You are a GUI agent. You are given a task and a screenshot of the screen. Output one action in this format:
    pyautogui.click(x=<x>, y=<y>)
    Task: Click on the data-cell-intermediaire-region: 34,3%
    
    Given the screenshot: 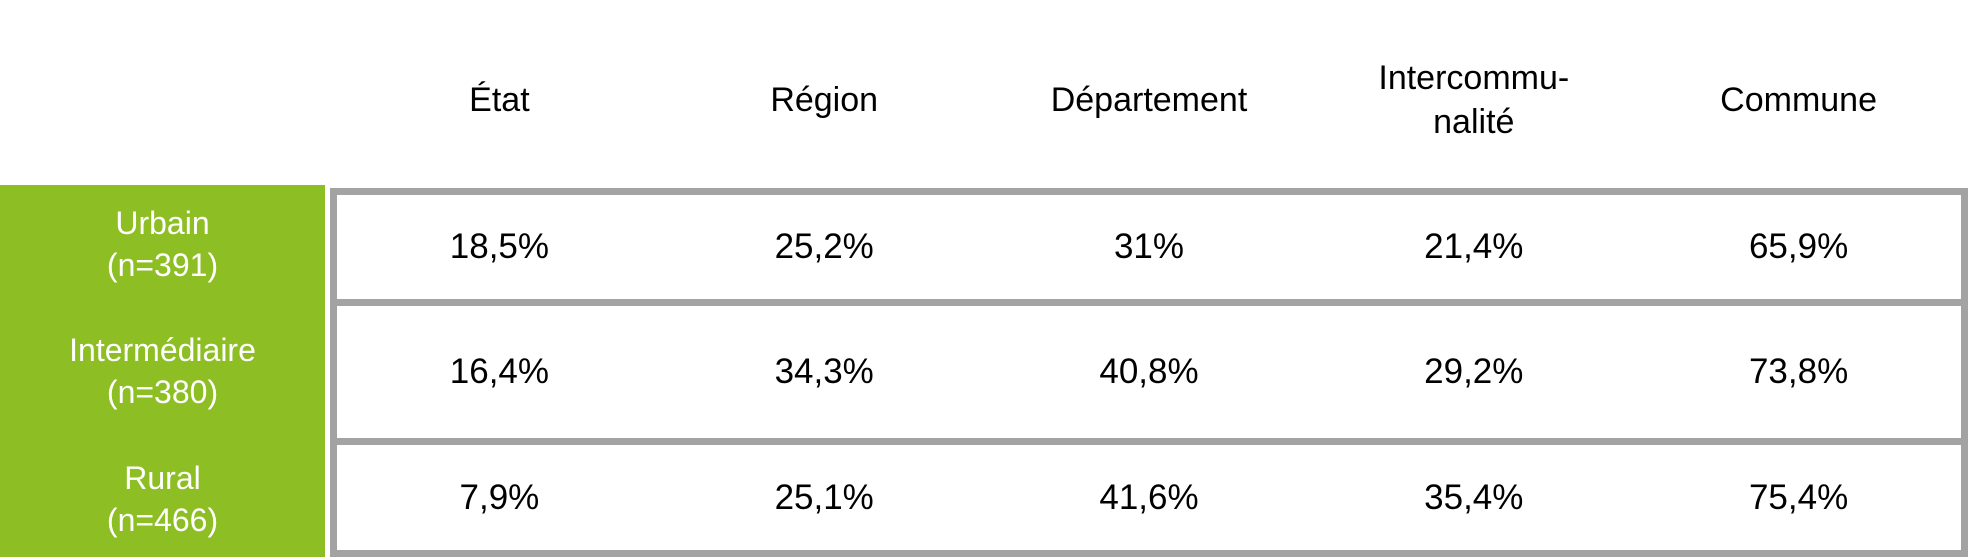 What is the action you would take?
    pyautogui.click(x=824, y=371)
    